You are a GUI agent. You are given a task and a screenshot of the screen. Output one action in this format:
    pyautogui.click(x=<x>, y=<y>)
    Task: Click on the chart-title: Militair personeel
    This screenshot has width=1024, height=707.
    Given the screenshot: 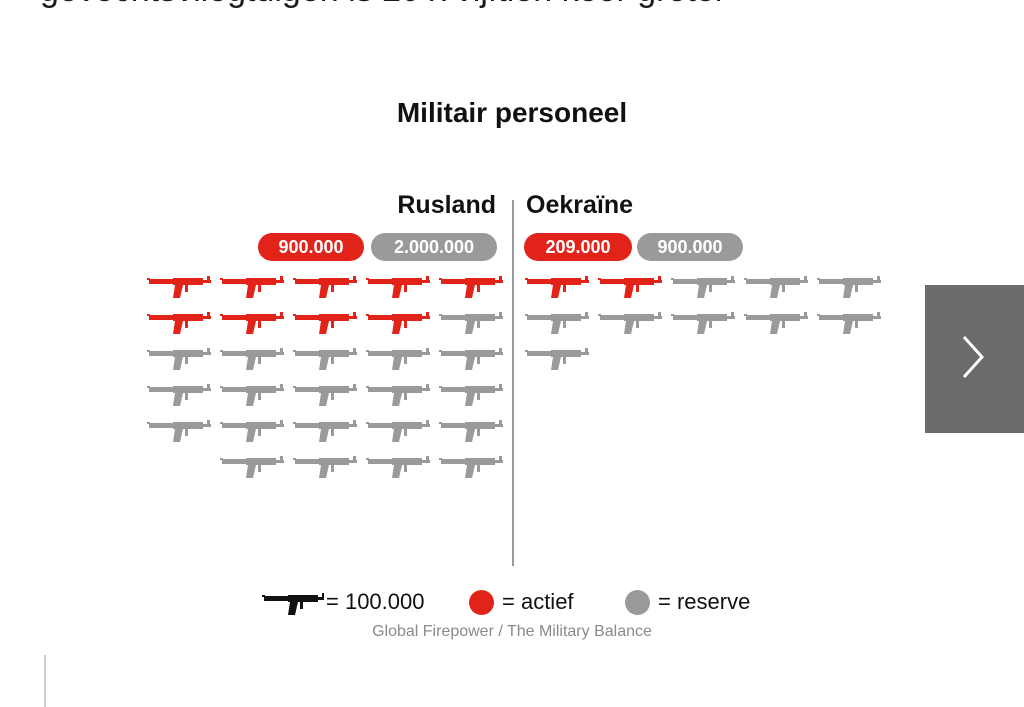 What is the action you would take?
    pyautogui.click(x=512, y=112)
    